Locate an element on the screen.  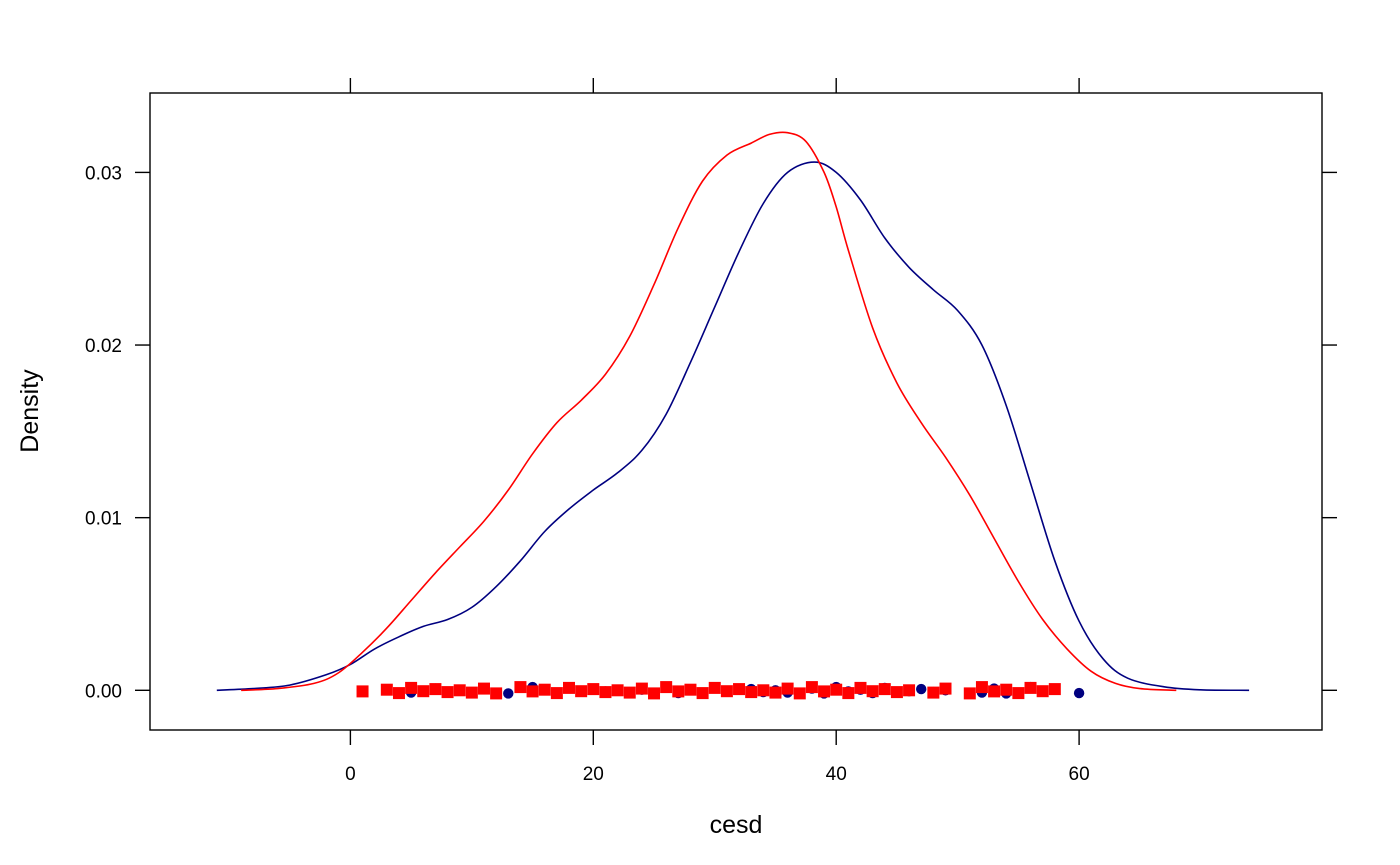
rug-points is located at coordinates (720, 690).